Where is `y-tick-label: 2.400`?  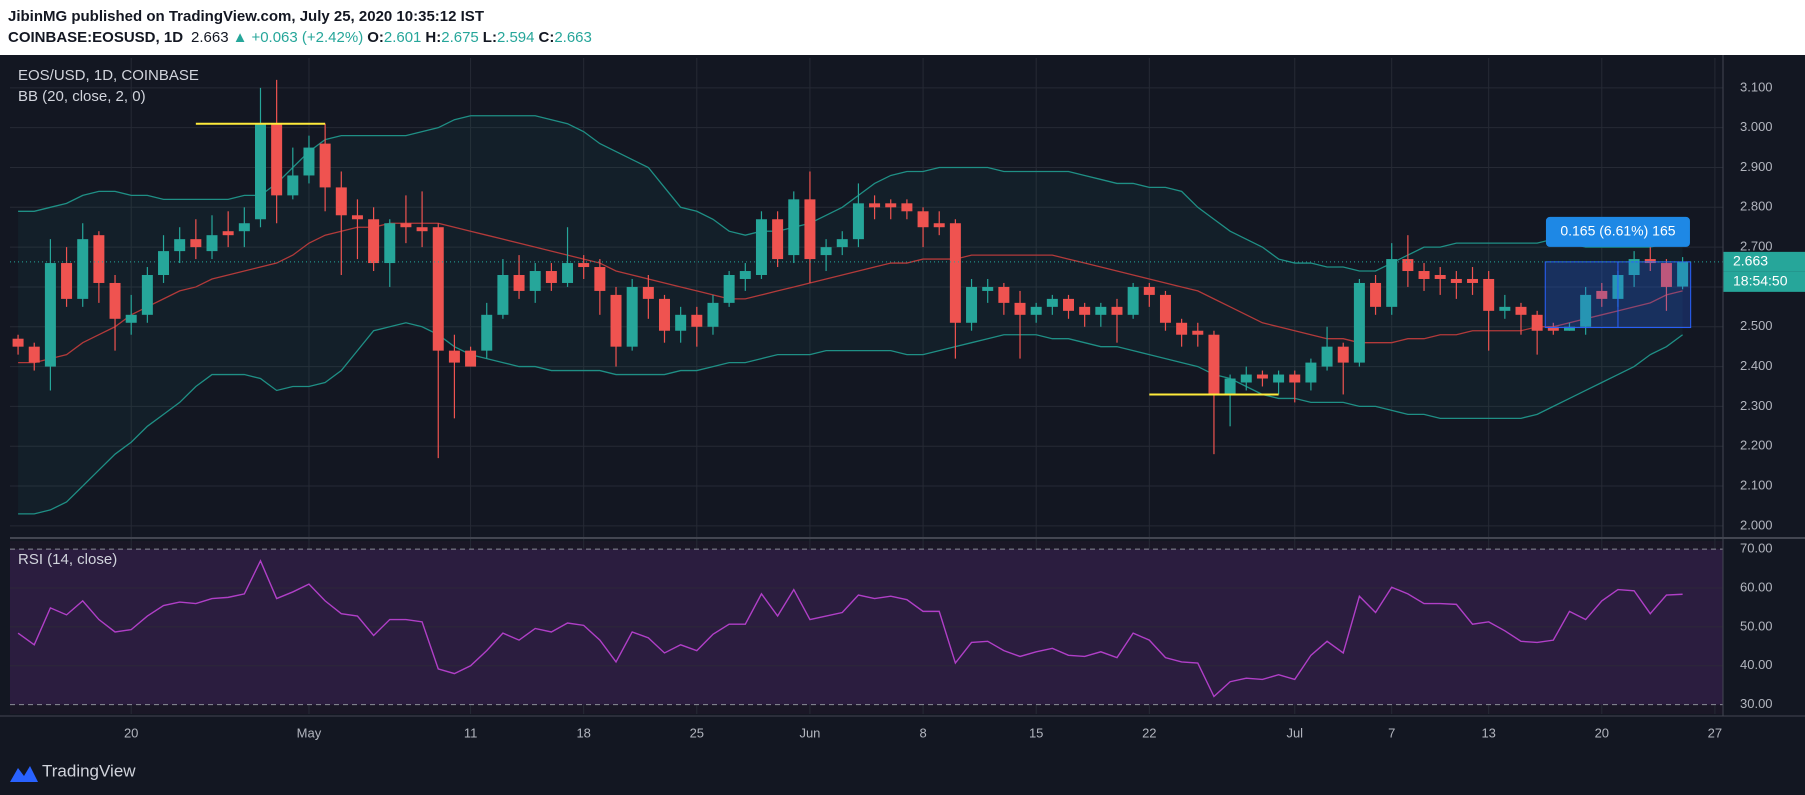
y-tick-label: 2.400 is located at coordinates (1756, 365).